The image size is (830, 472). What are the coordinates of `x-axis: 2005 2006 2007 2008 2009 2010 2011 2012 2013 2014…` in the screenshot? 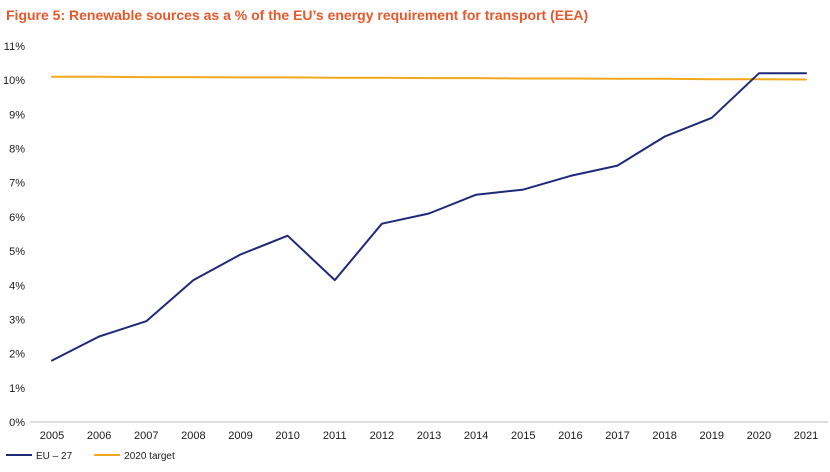 It's located at (429, 436).